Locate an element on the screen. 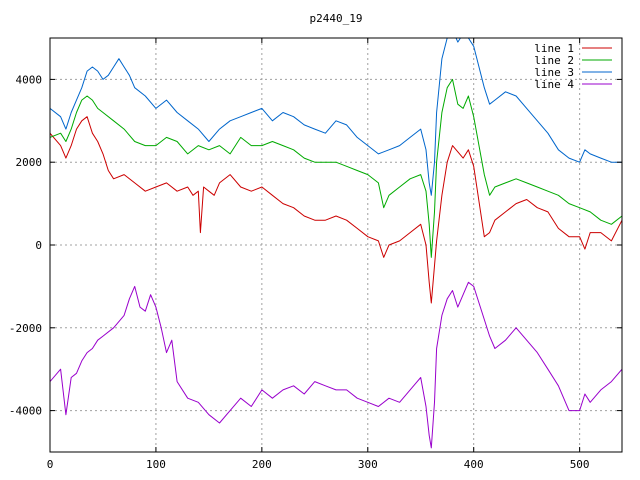  legend-label-2: line 2 is located at coordinates (554, 60).